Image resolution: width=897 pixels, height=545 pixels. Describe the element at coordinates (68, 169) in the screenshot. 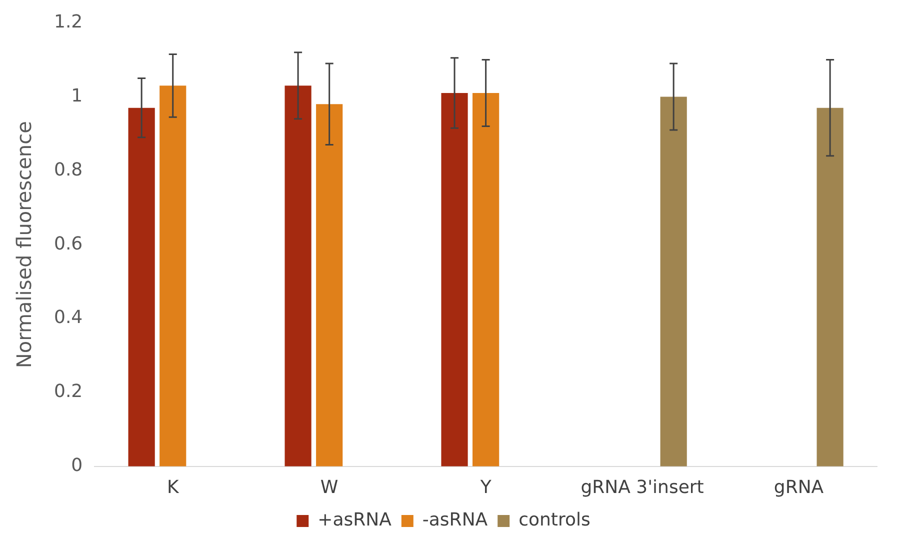

I see `y-tick-label: 0.8` at that location.